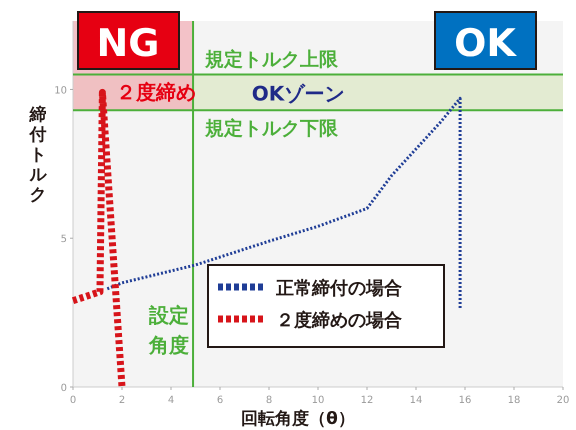 The image size is (576, 430). What do you see at coordinates (486, 43) in the screenshot?
I see `annotation: OK` at bounding box center [486, 43].